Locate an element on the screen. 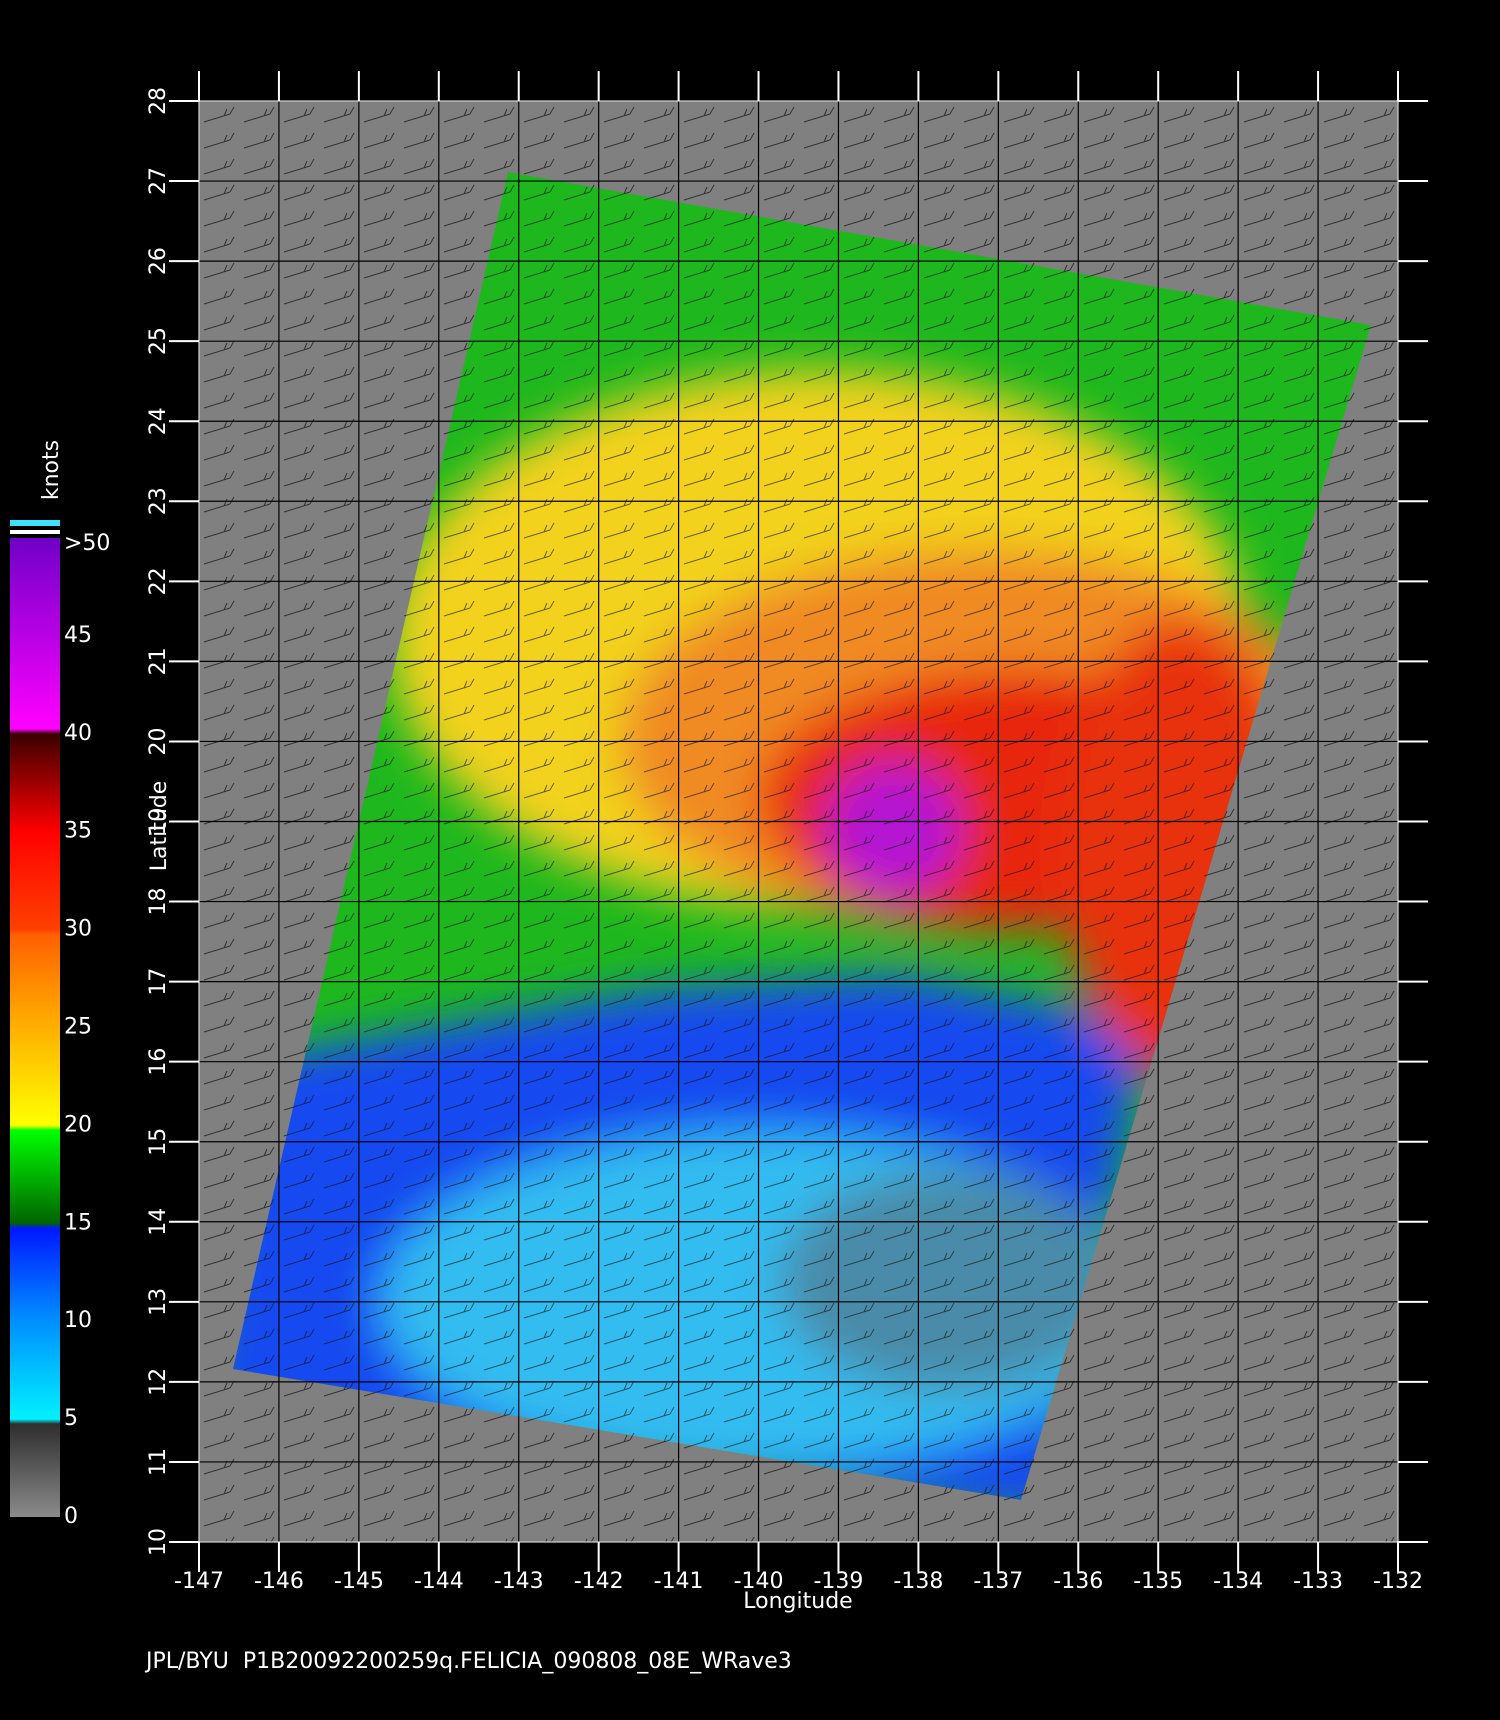 Image resolution: width=1500 pixels, height=1720 pixels. x-tick-label: -147 is located at coordinates (199, 1581).